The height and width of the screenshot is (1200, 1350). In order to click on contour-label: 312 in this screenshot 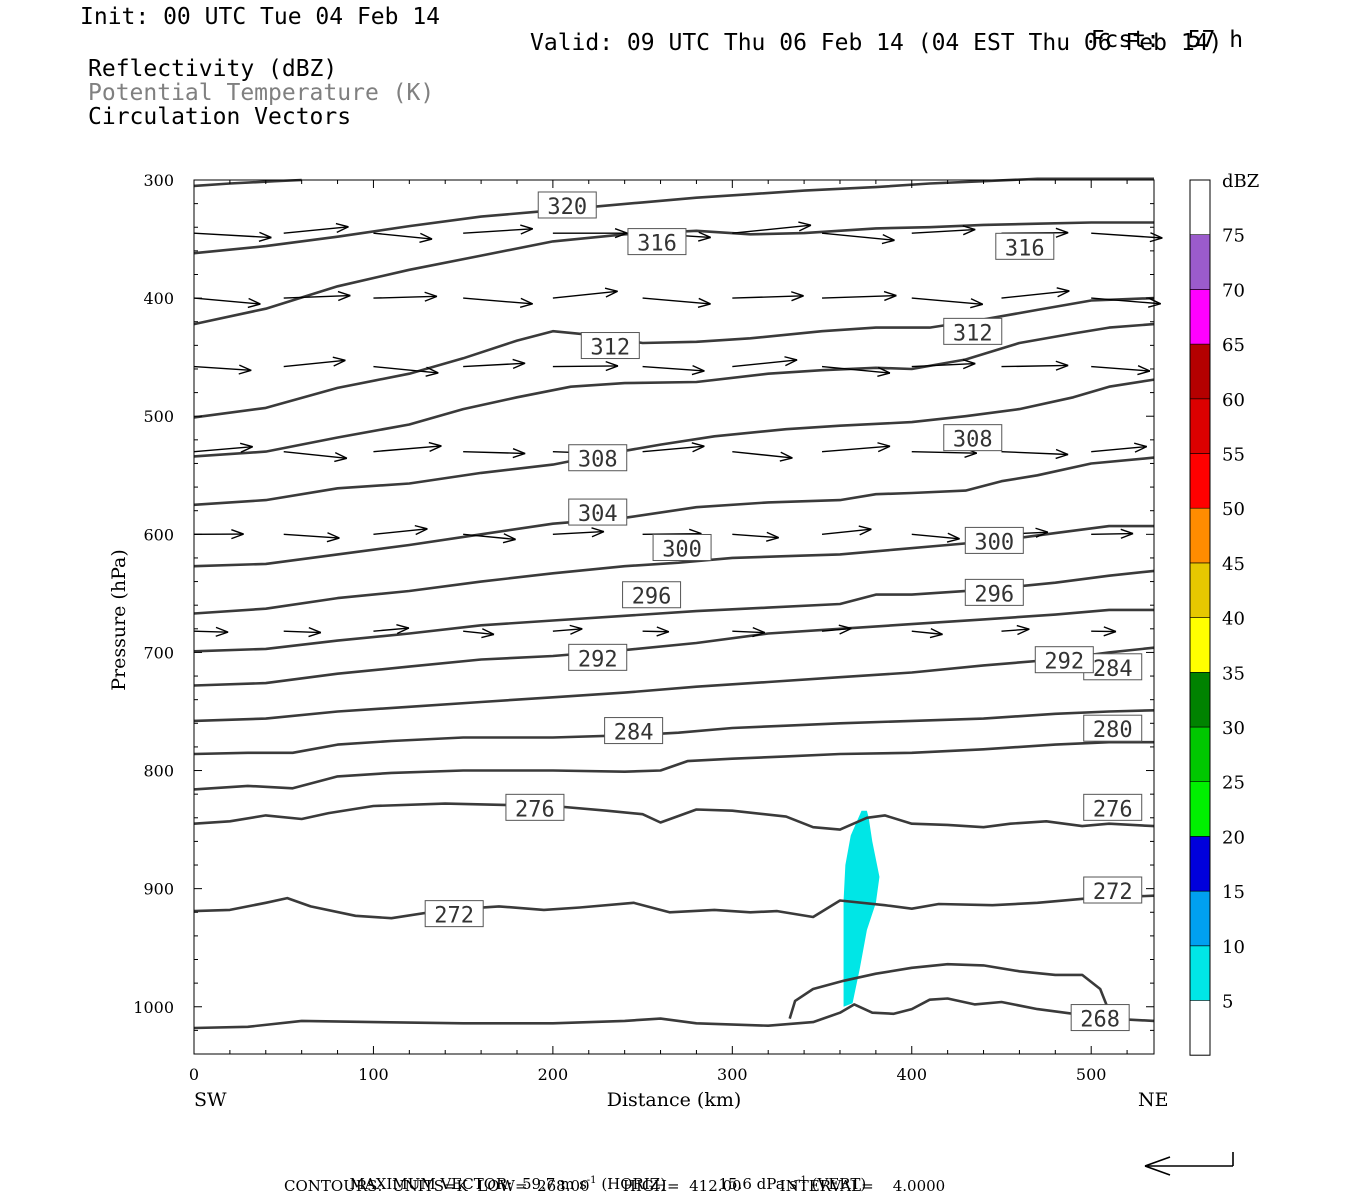, I will do `click(973, 333)`.